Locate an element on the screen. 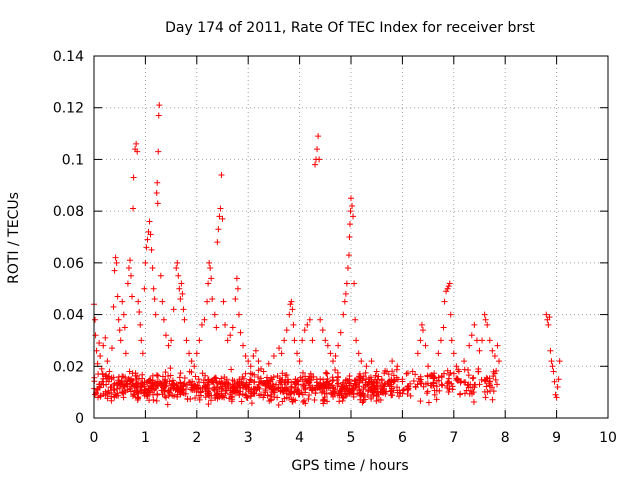 This screenshot has height=480, width=640. x-tick-label: 9 is located at coordinates (556, 438).